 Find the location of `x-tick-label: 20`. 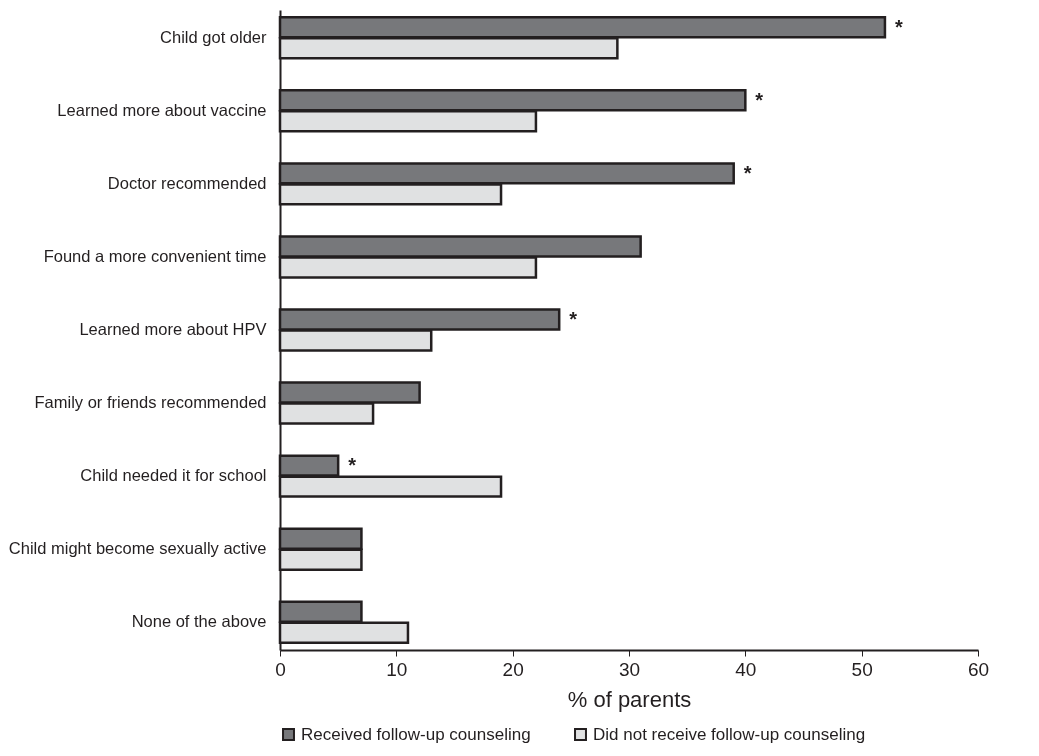

x-tick-label: 20 is located at coordinates (513, 669).